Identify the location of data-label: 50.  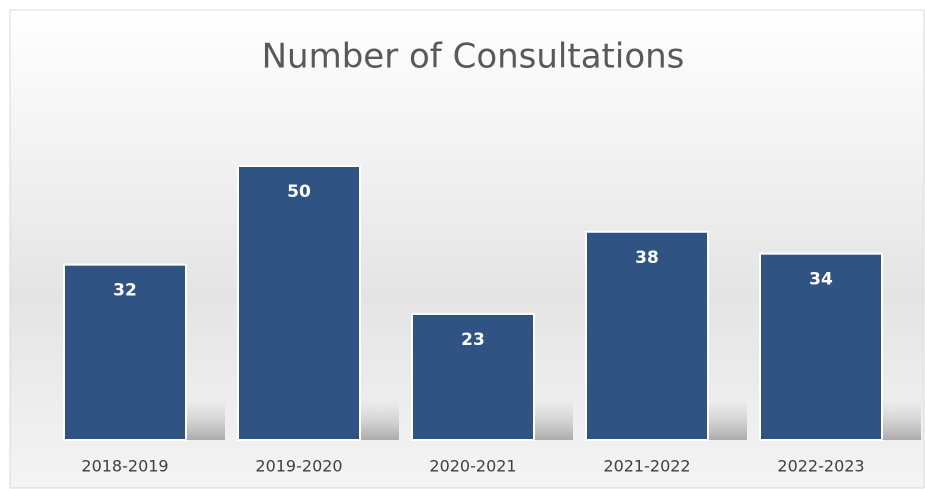
(299, 192).